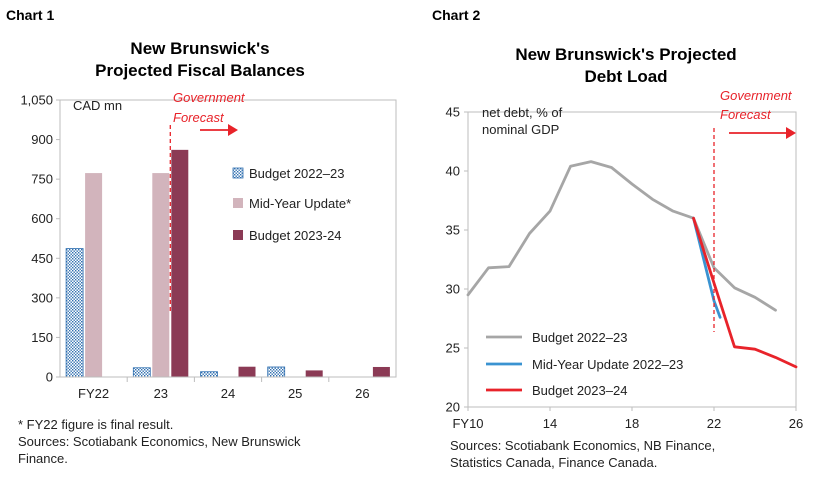 The width and height of the screenshot is (828, 483). What do you see at coordinates (42, 139) in the screenshot?
I see `chart-1-ytick-label: 900` at bounding box center [42, 139].